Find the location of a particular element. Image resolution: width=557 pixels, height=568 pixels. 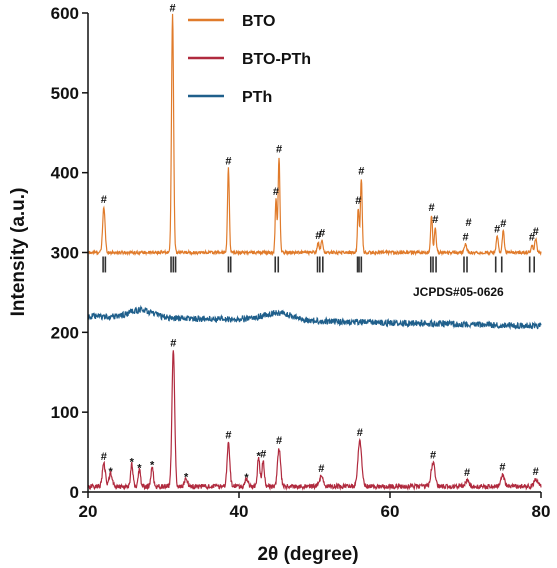

x-tick-label: 40 is located at coordinates (239, 511).